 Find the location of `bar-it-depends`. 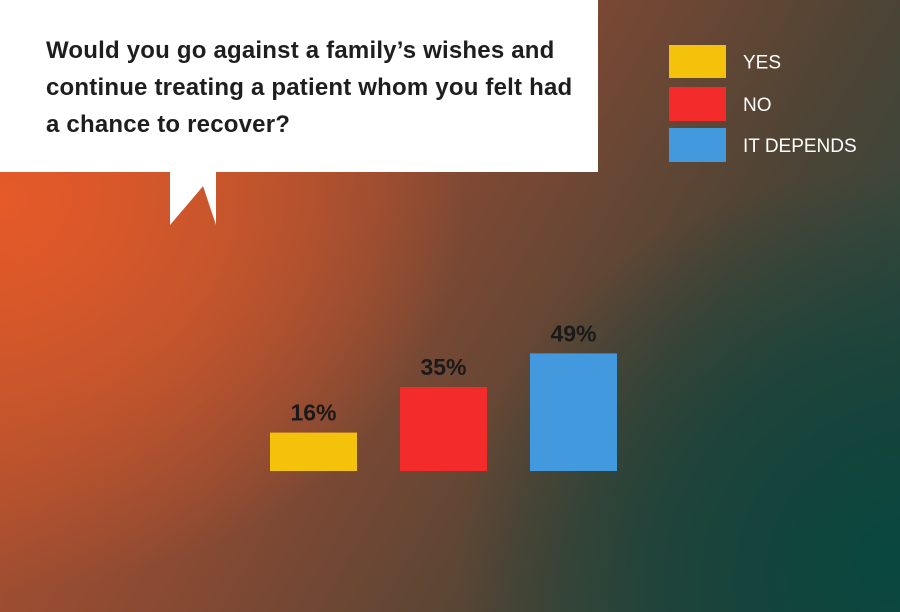

bar-it-depends is located at coordinates (573, 412).